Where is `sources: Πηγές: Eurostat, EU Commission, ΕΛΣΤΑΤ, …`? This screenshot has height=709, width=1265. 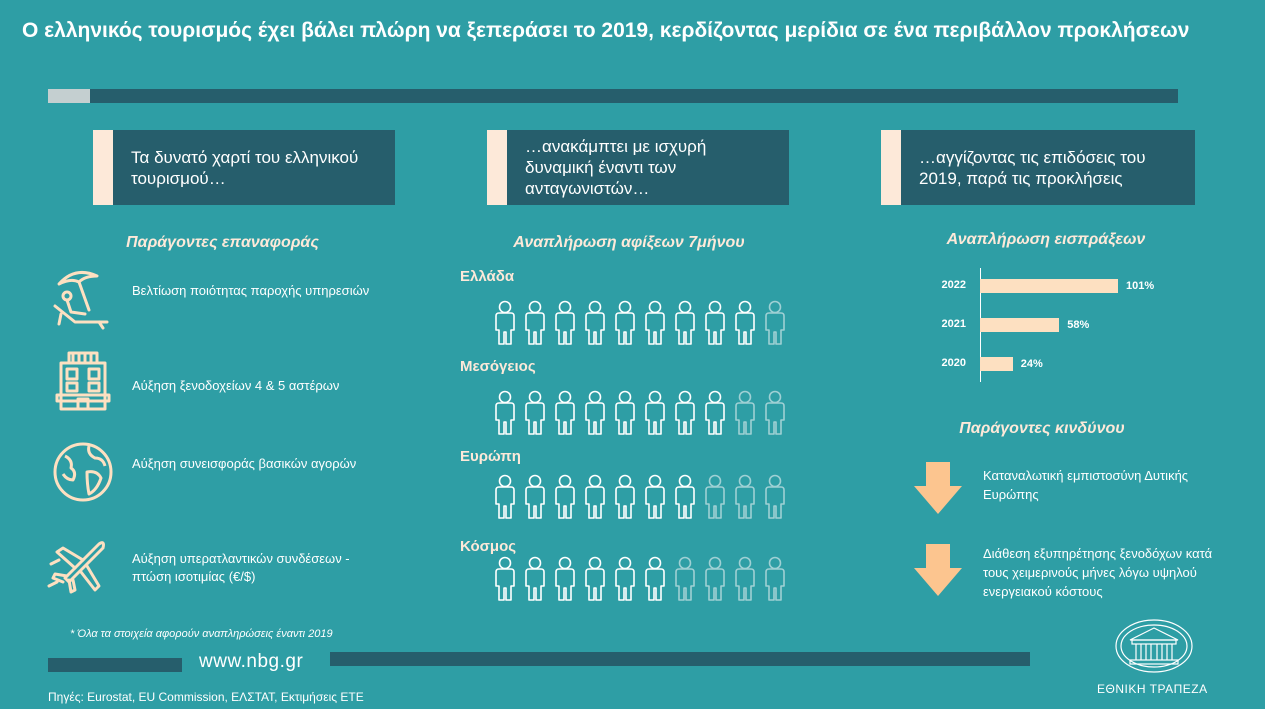 sources: Πηγές: Eurostat, EU Commission, ΕΛΣΤΑΤ, … is located at coordinates (206, 697).